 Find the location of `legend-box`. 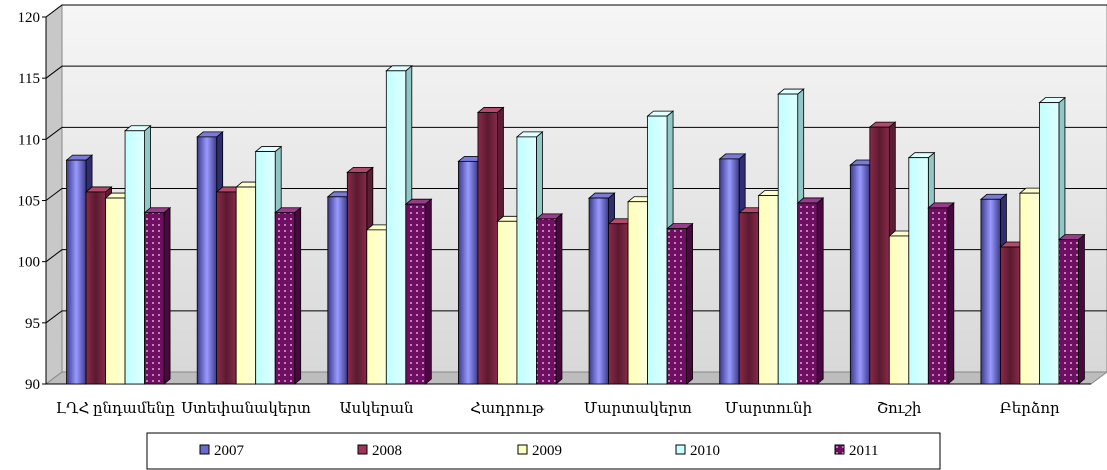

legend-box is located at coordinates (543, 451).